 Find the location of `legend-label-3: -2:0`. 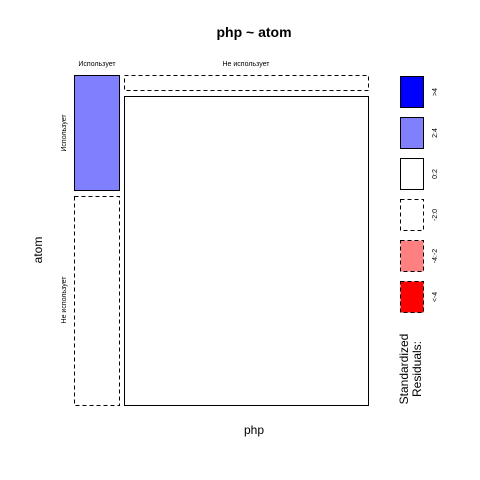

legend-label-3: -2:0 is located at coordinates (435, 215).